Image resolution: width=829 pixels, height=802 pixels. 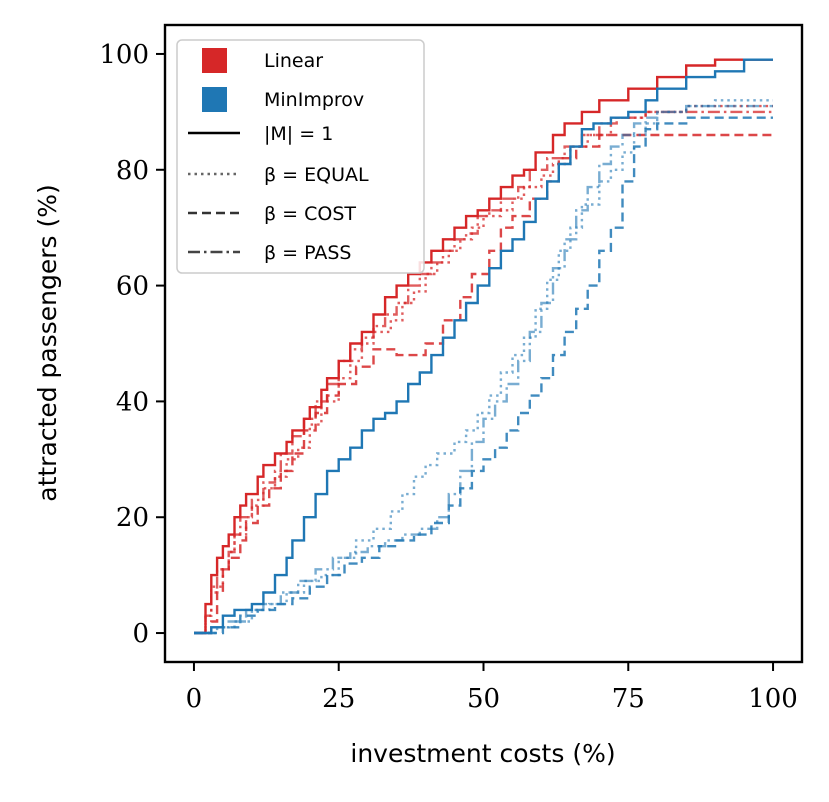 What do you see at coordinates (140, 634) in the screenshot?
I see `y-tick-label: 0` at bounding box center [140, 634].